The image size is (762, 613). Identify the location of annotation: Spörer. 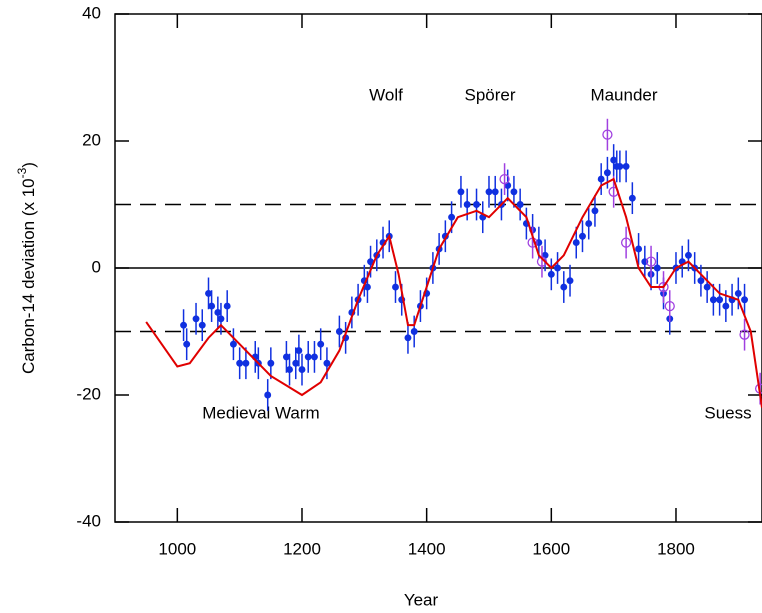
(489, 94).